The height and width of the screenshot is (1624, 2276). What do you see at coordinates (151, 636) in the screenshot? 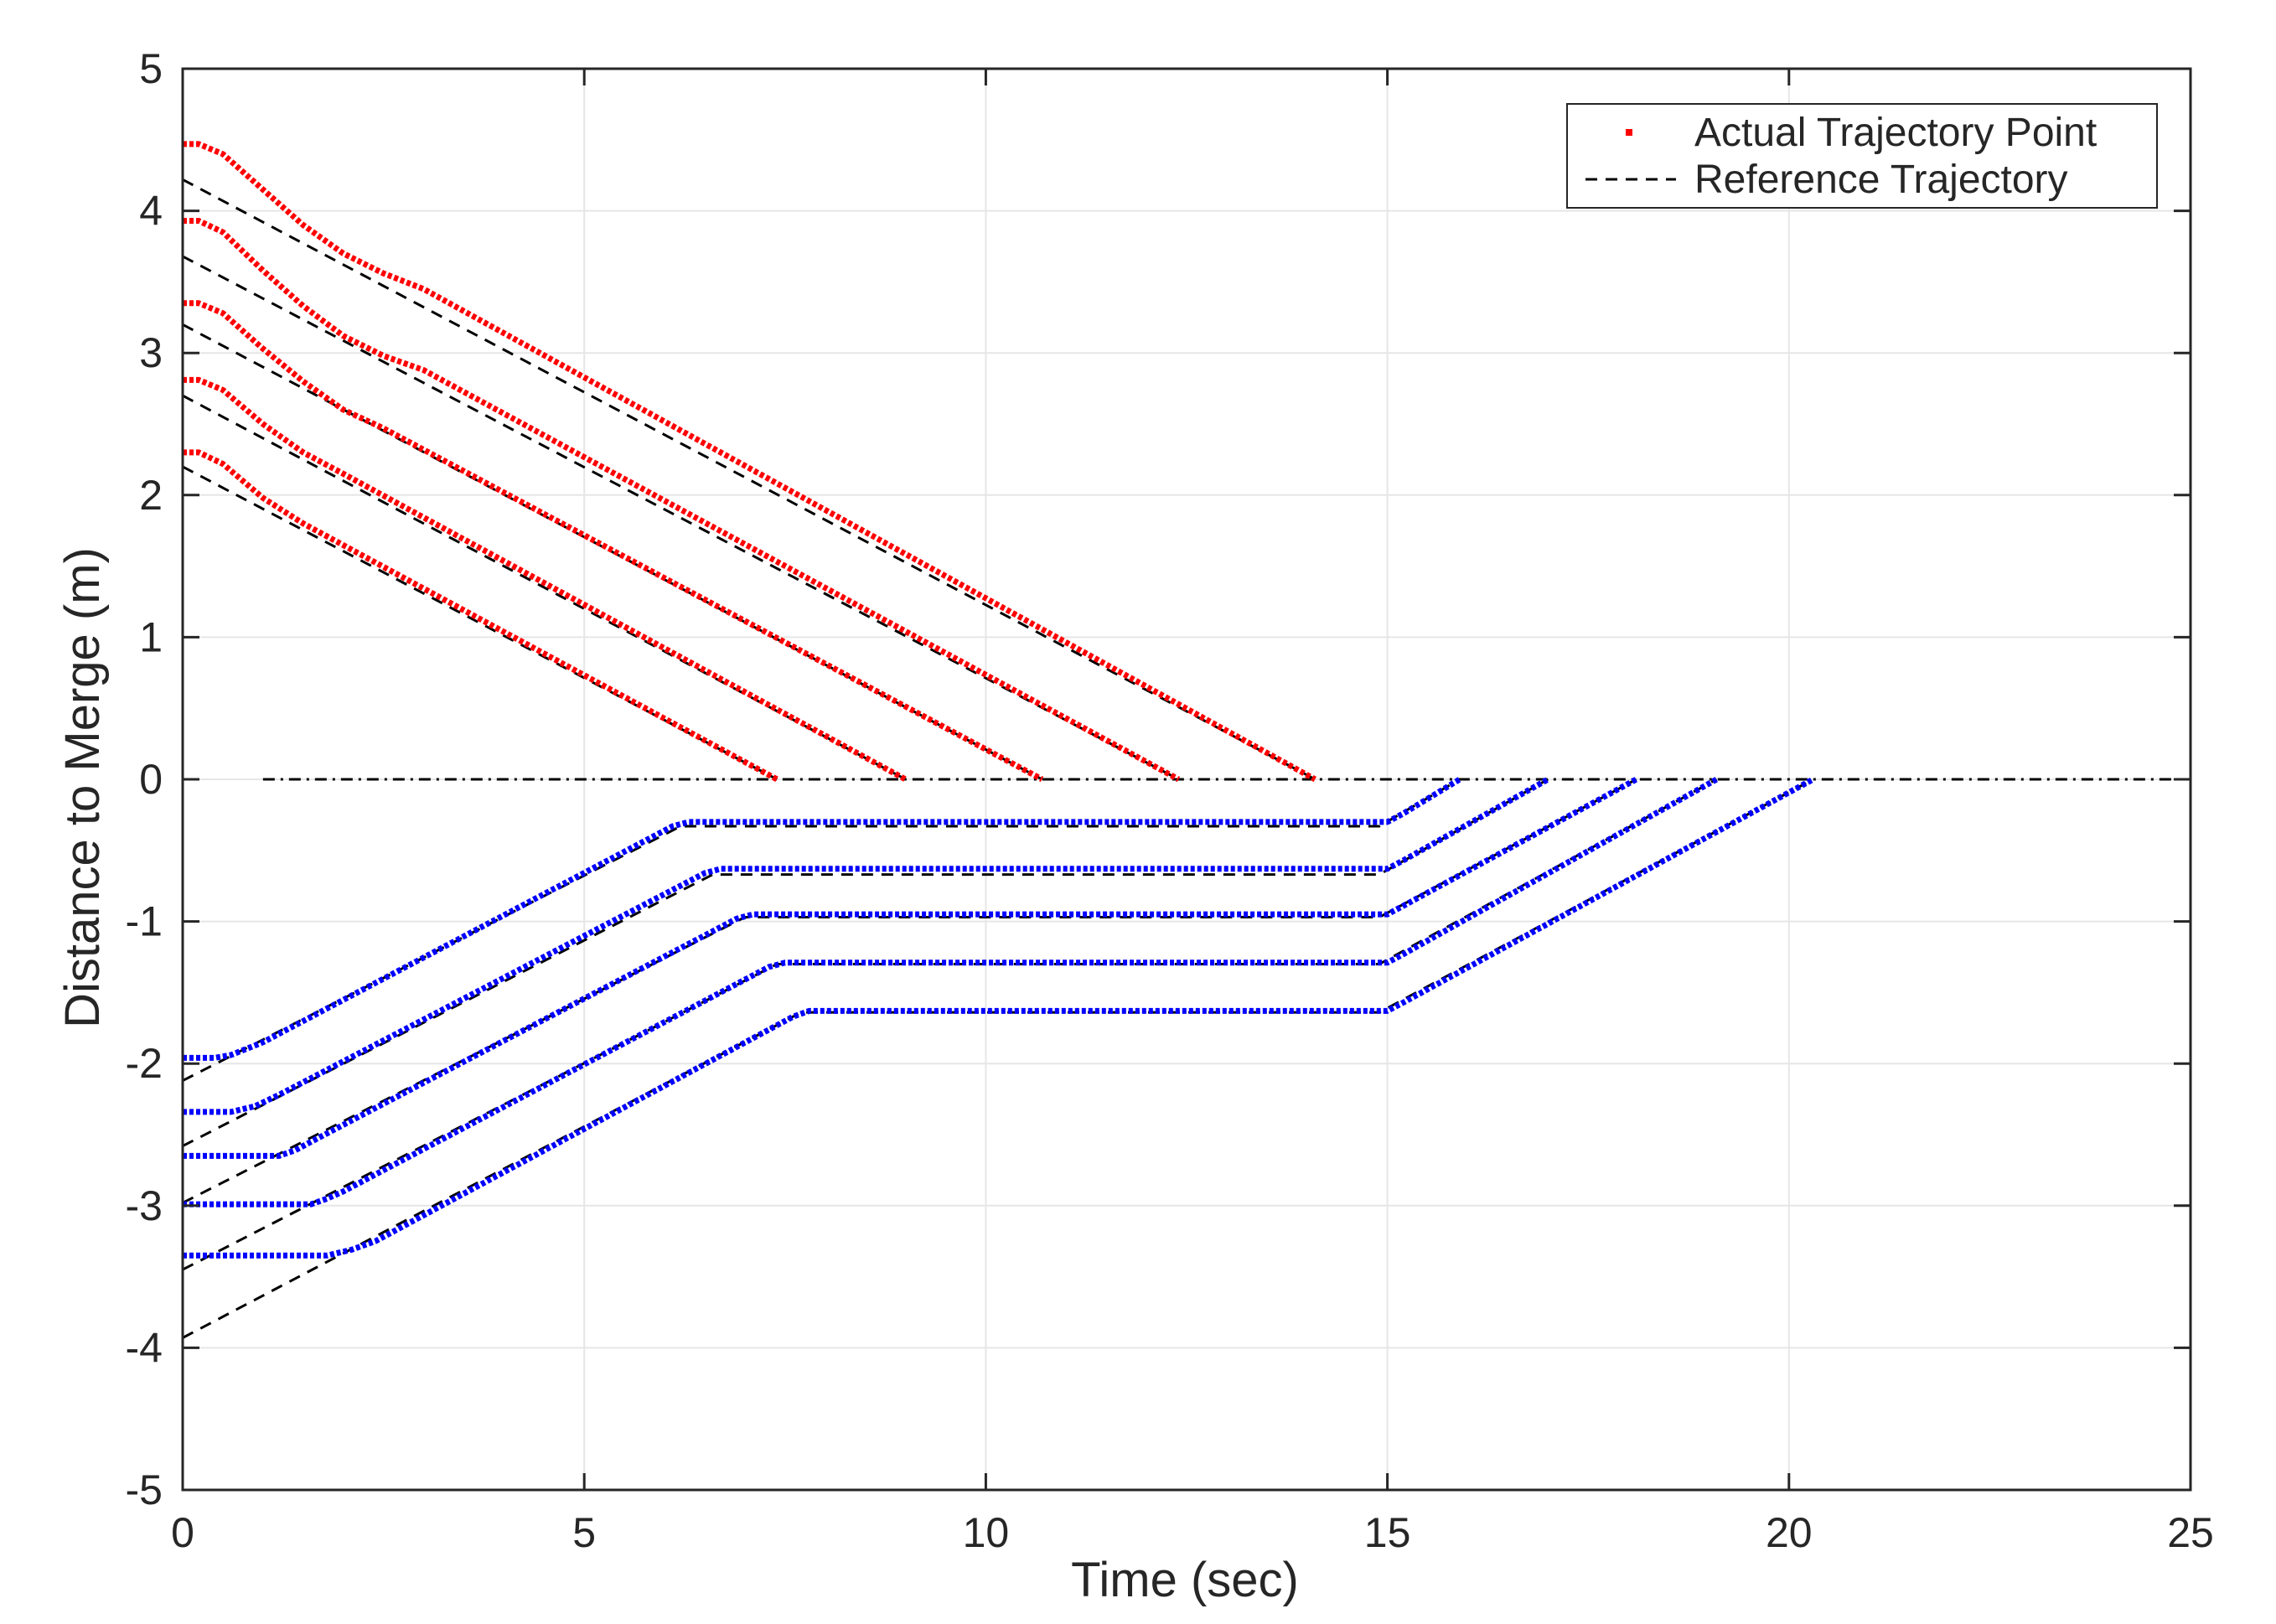
I see `y-tick-label: 1` at bounding box center [151, 636].